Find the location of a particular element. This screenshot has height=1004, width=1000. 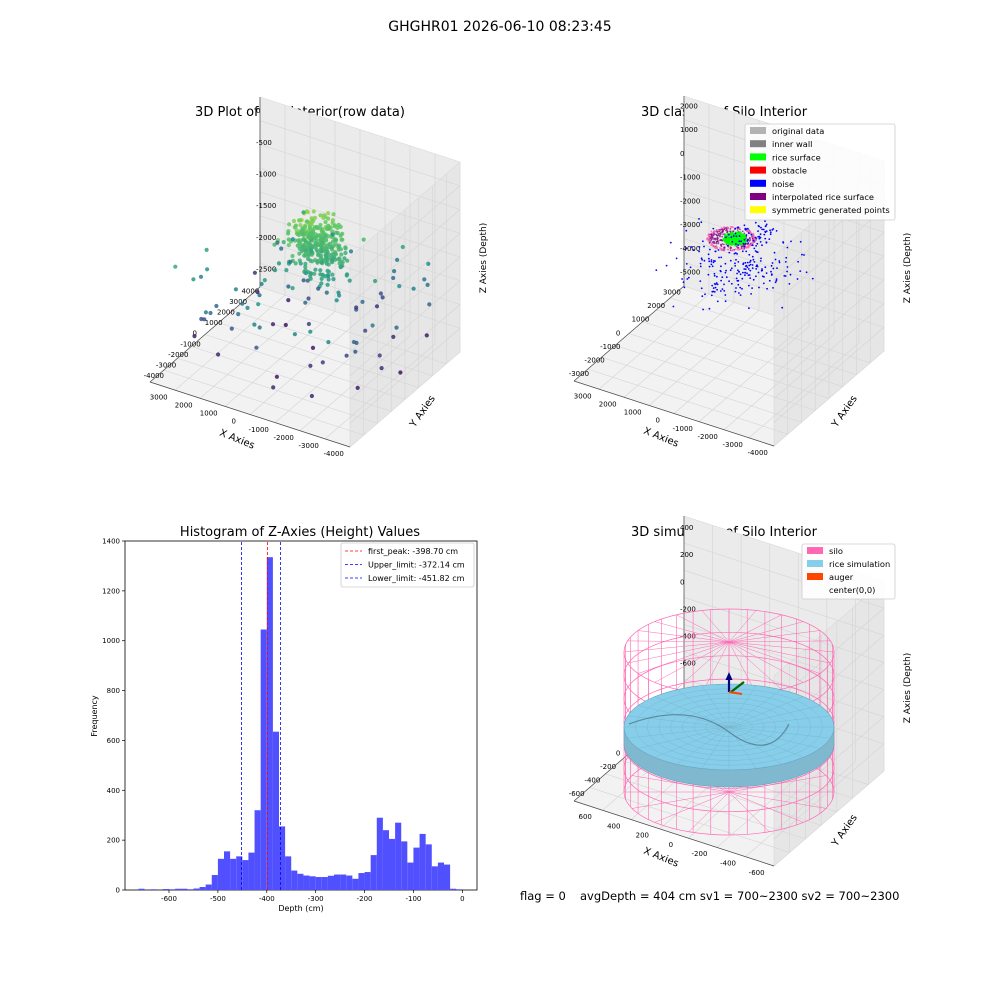

x-tick-label: 2000 is located at coordinates (184, 405).